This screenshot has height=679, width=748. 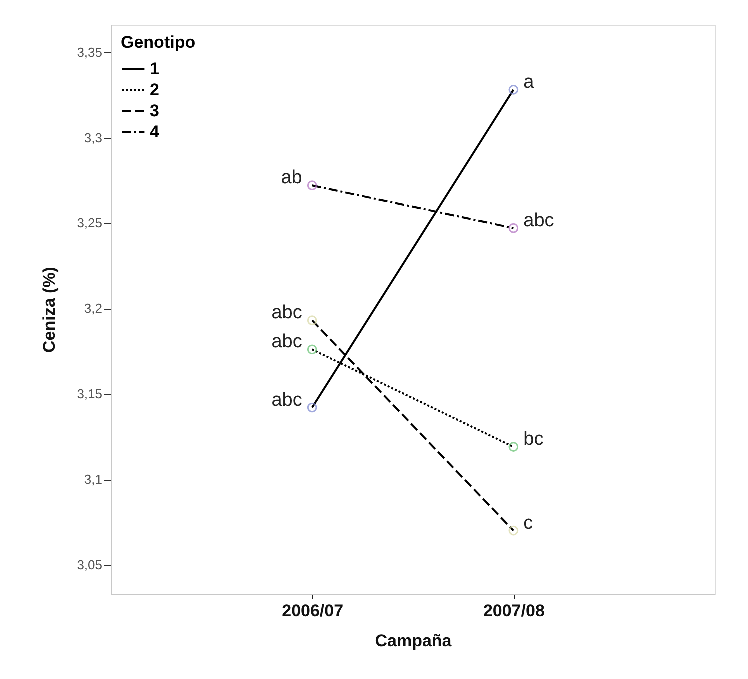 I want to click on annotation: ab, so click(x=291, y=178).